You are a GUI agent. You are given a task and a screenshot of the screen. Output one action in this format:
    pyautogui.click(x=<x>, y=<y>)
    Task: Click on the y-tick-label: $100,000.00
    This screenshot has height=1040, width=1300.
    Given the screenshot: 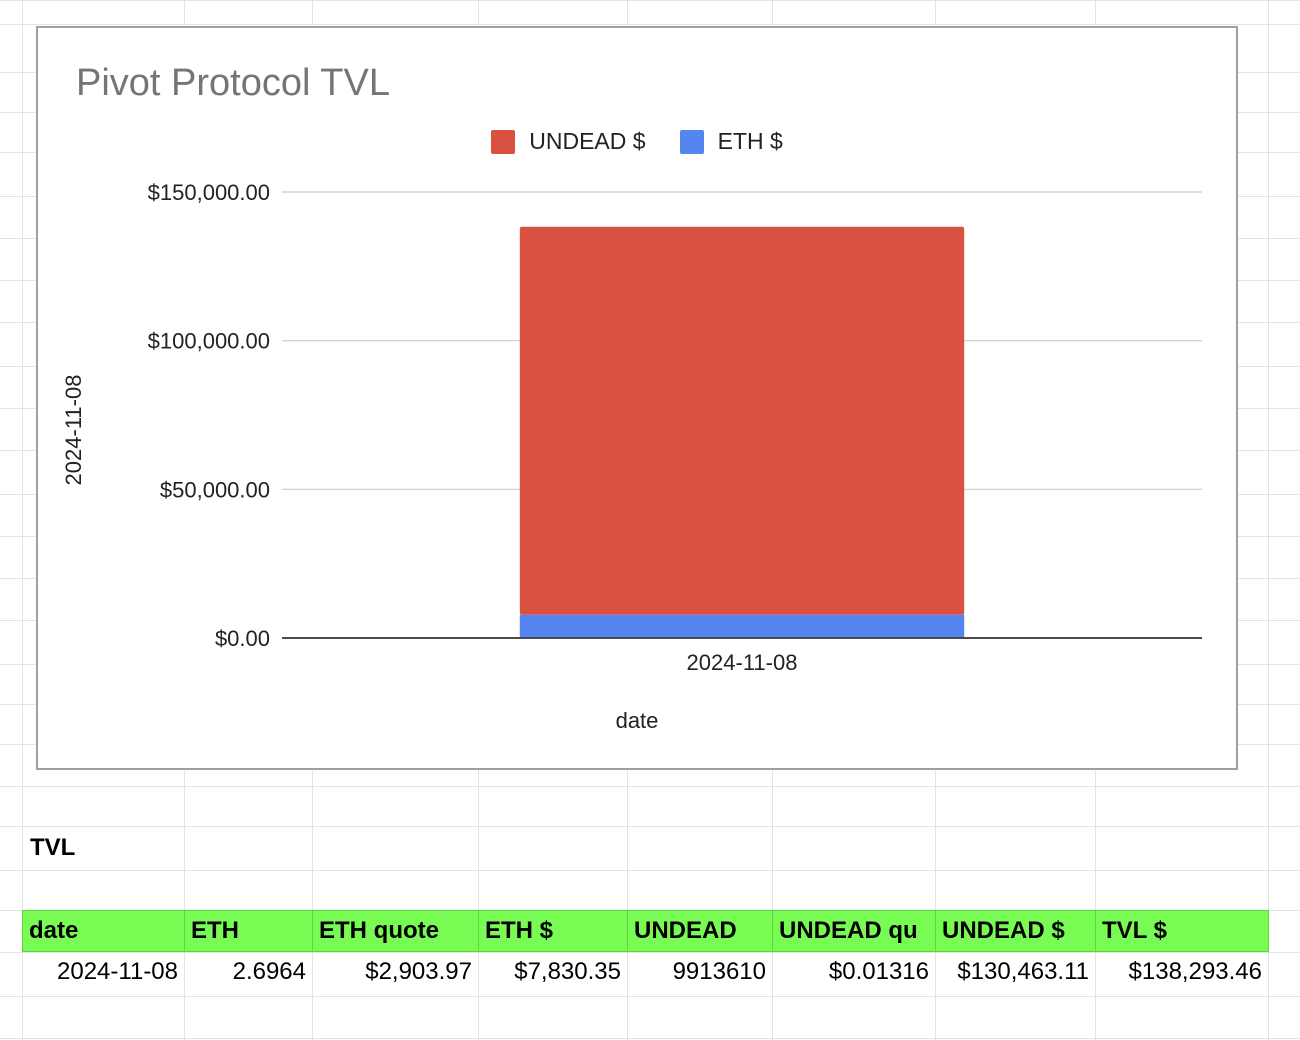 What is the action you would take?
    pyautogui.click(x=209, y=341)
    